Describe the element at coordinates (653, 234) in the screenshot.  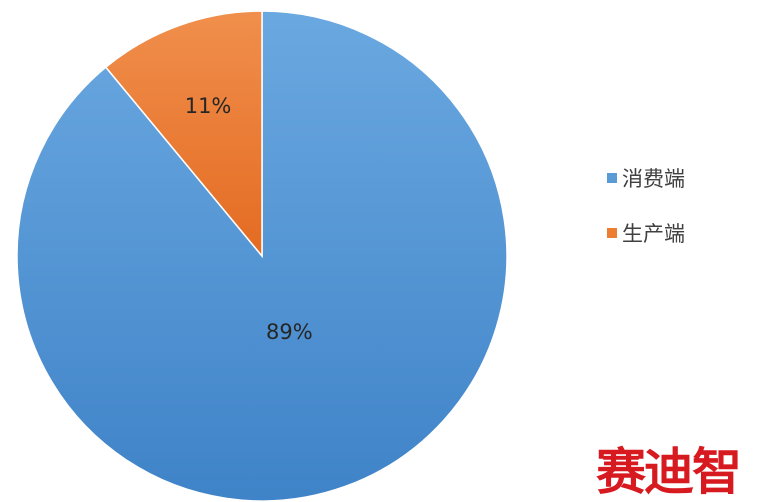
I see `legend-label-producer: 生产端` at that location.